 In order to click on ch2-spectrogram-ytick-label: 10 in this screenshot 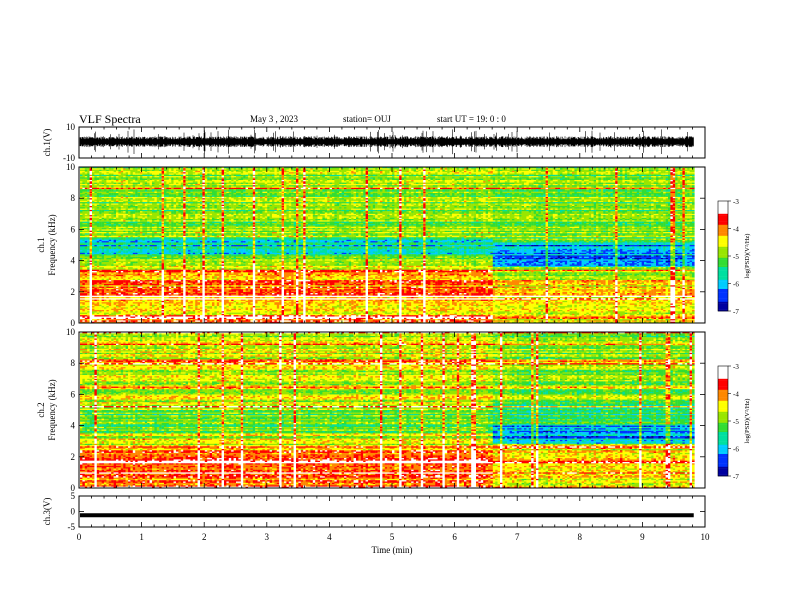, I will do `click(71, 332)`.